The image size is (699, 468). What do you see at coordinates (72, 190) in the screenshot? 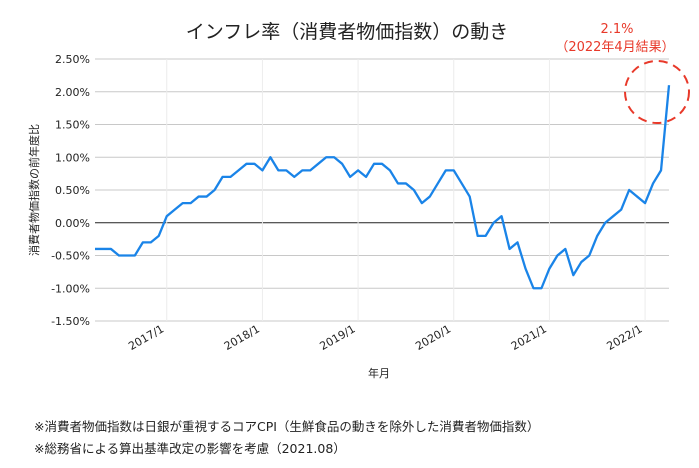
I see `y-tick-label: 0.50%` at bounding box center [72, 190].